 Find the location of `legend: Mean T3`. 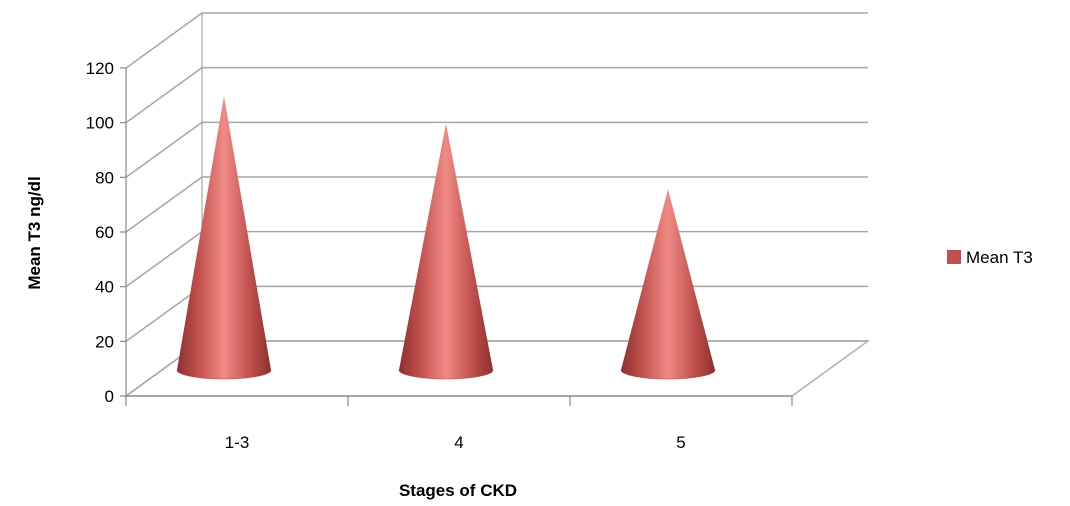

legend: Mean T3 is located at coordinates (990, 257).